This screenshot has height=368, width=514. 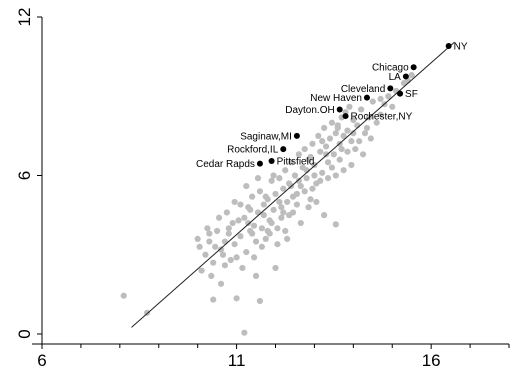 I want to click on point-label: Cleveland, so click(x=363, y=89).